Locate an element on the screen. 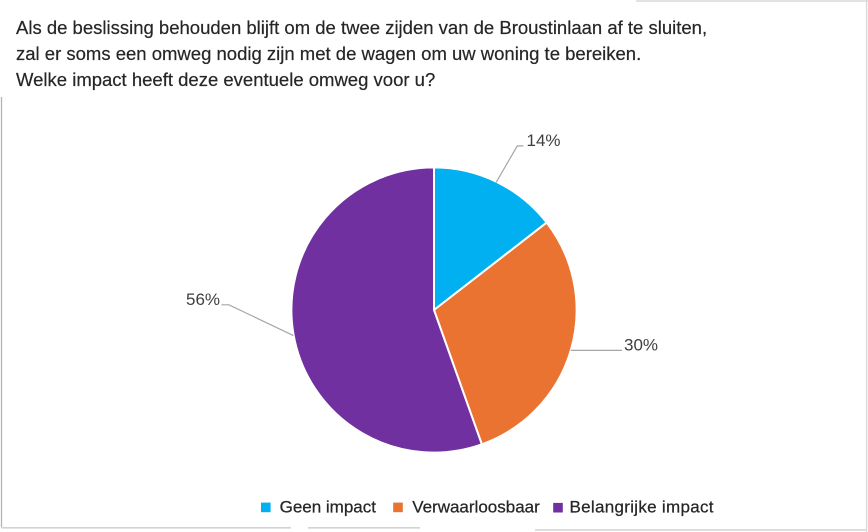 The image size is (868, 532). svg-text: Geen impact is located at coordinates (328, 507).